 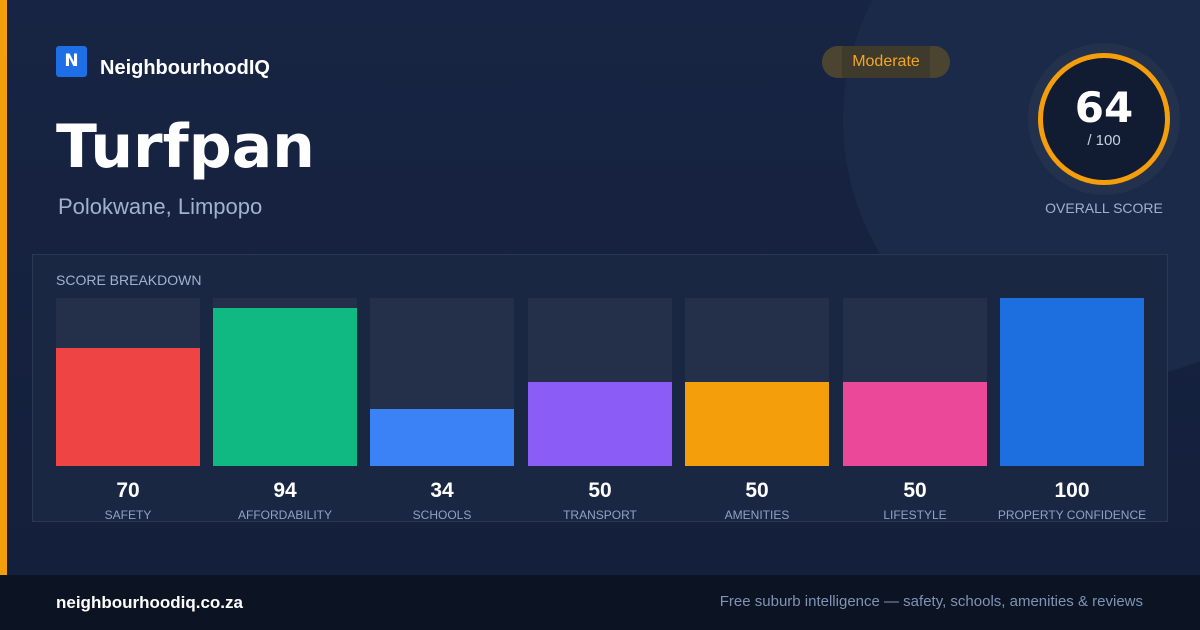 What do you see at coordinates (71, 61) in the screenshot?
I see `brand-logo-icon: N` at bounding box center [71, 61].